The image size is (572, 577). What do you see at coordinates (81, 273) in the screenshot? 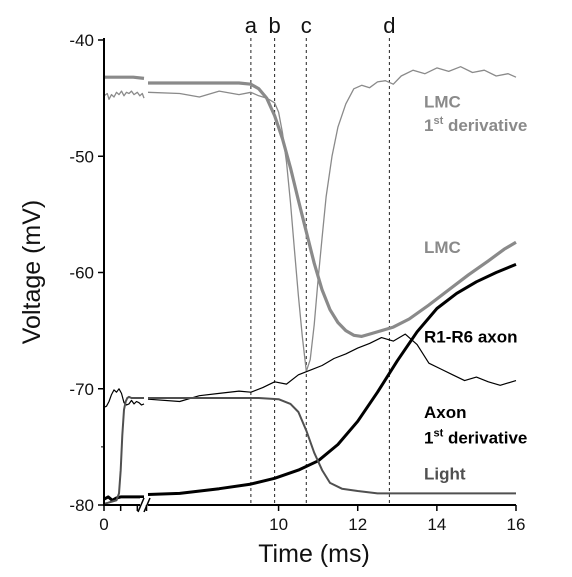
I see `y-tick-label: -60` at bounding box center [81, 273].